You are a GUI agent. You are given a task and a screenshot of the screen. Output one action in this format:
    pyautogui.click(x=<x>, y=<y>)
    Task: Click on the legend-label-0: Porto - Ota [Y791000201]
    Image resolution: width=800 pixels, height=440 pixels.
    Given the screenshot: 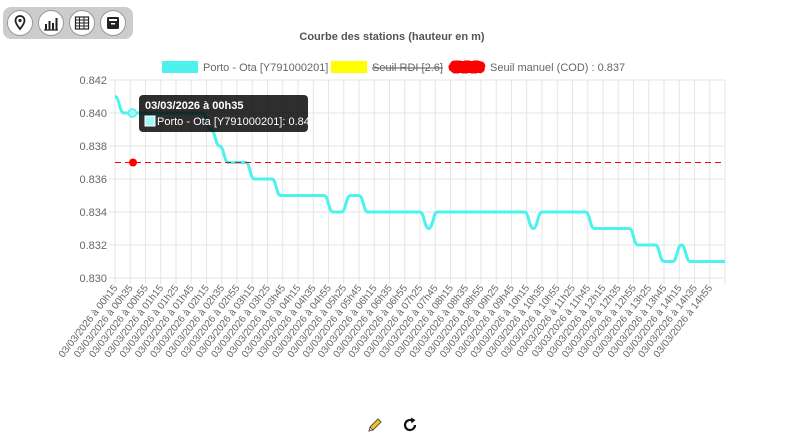 What is the action you would take?
    pyautogui.click(x=265, y=68)
    